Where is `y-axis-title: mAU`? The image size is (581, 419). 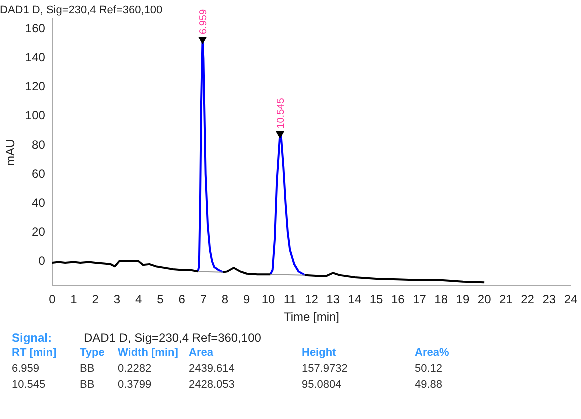
y-axis-title: mAU is located at coordinates (11, 152).